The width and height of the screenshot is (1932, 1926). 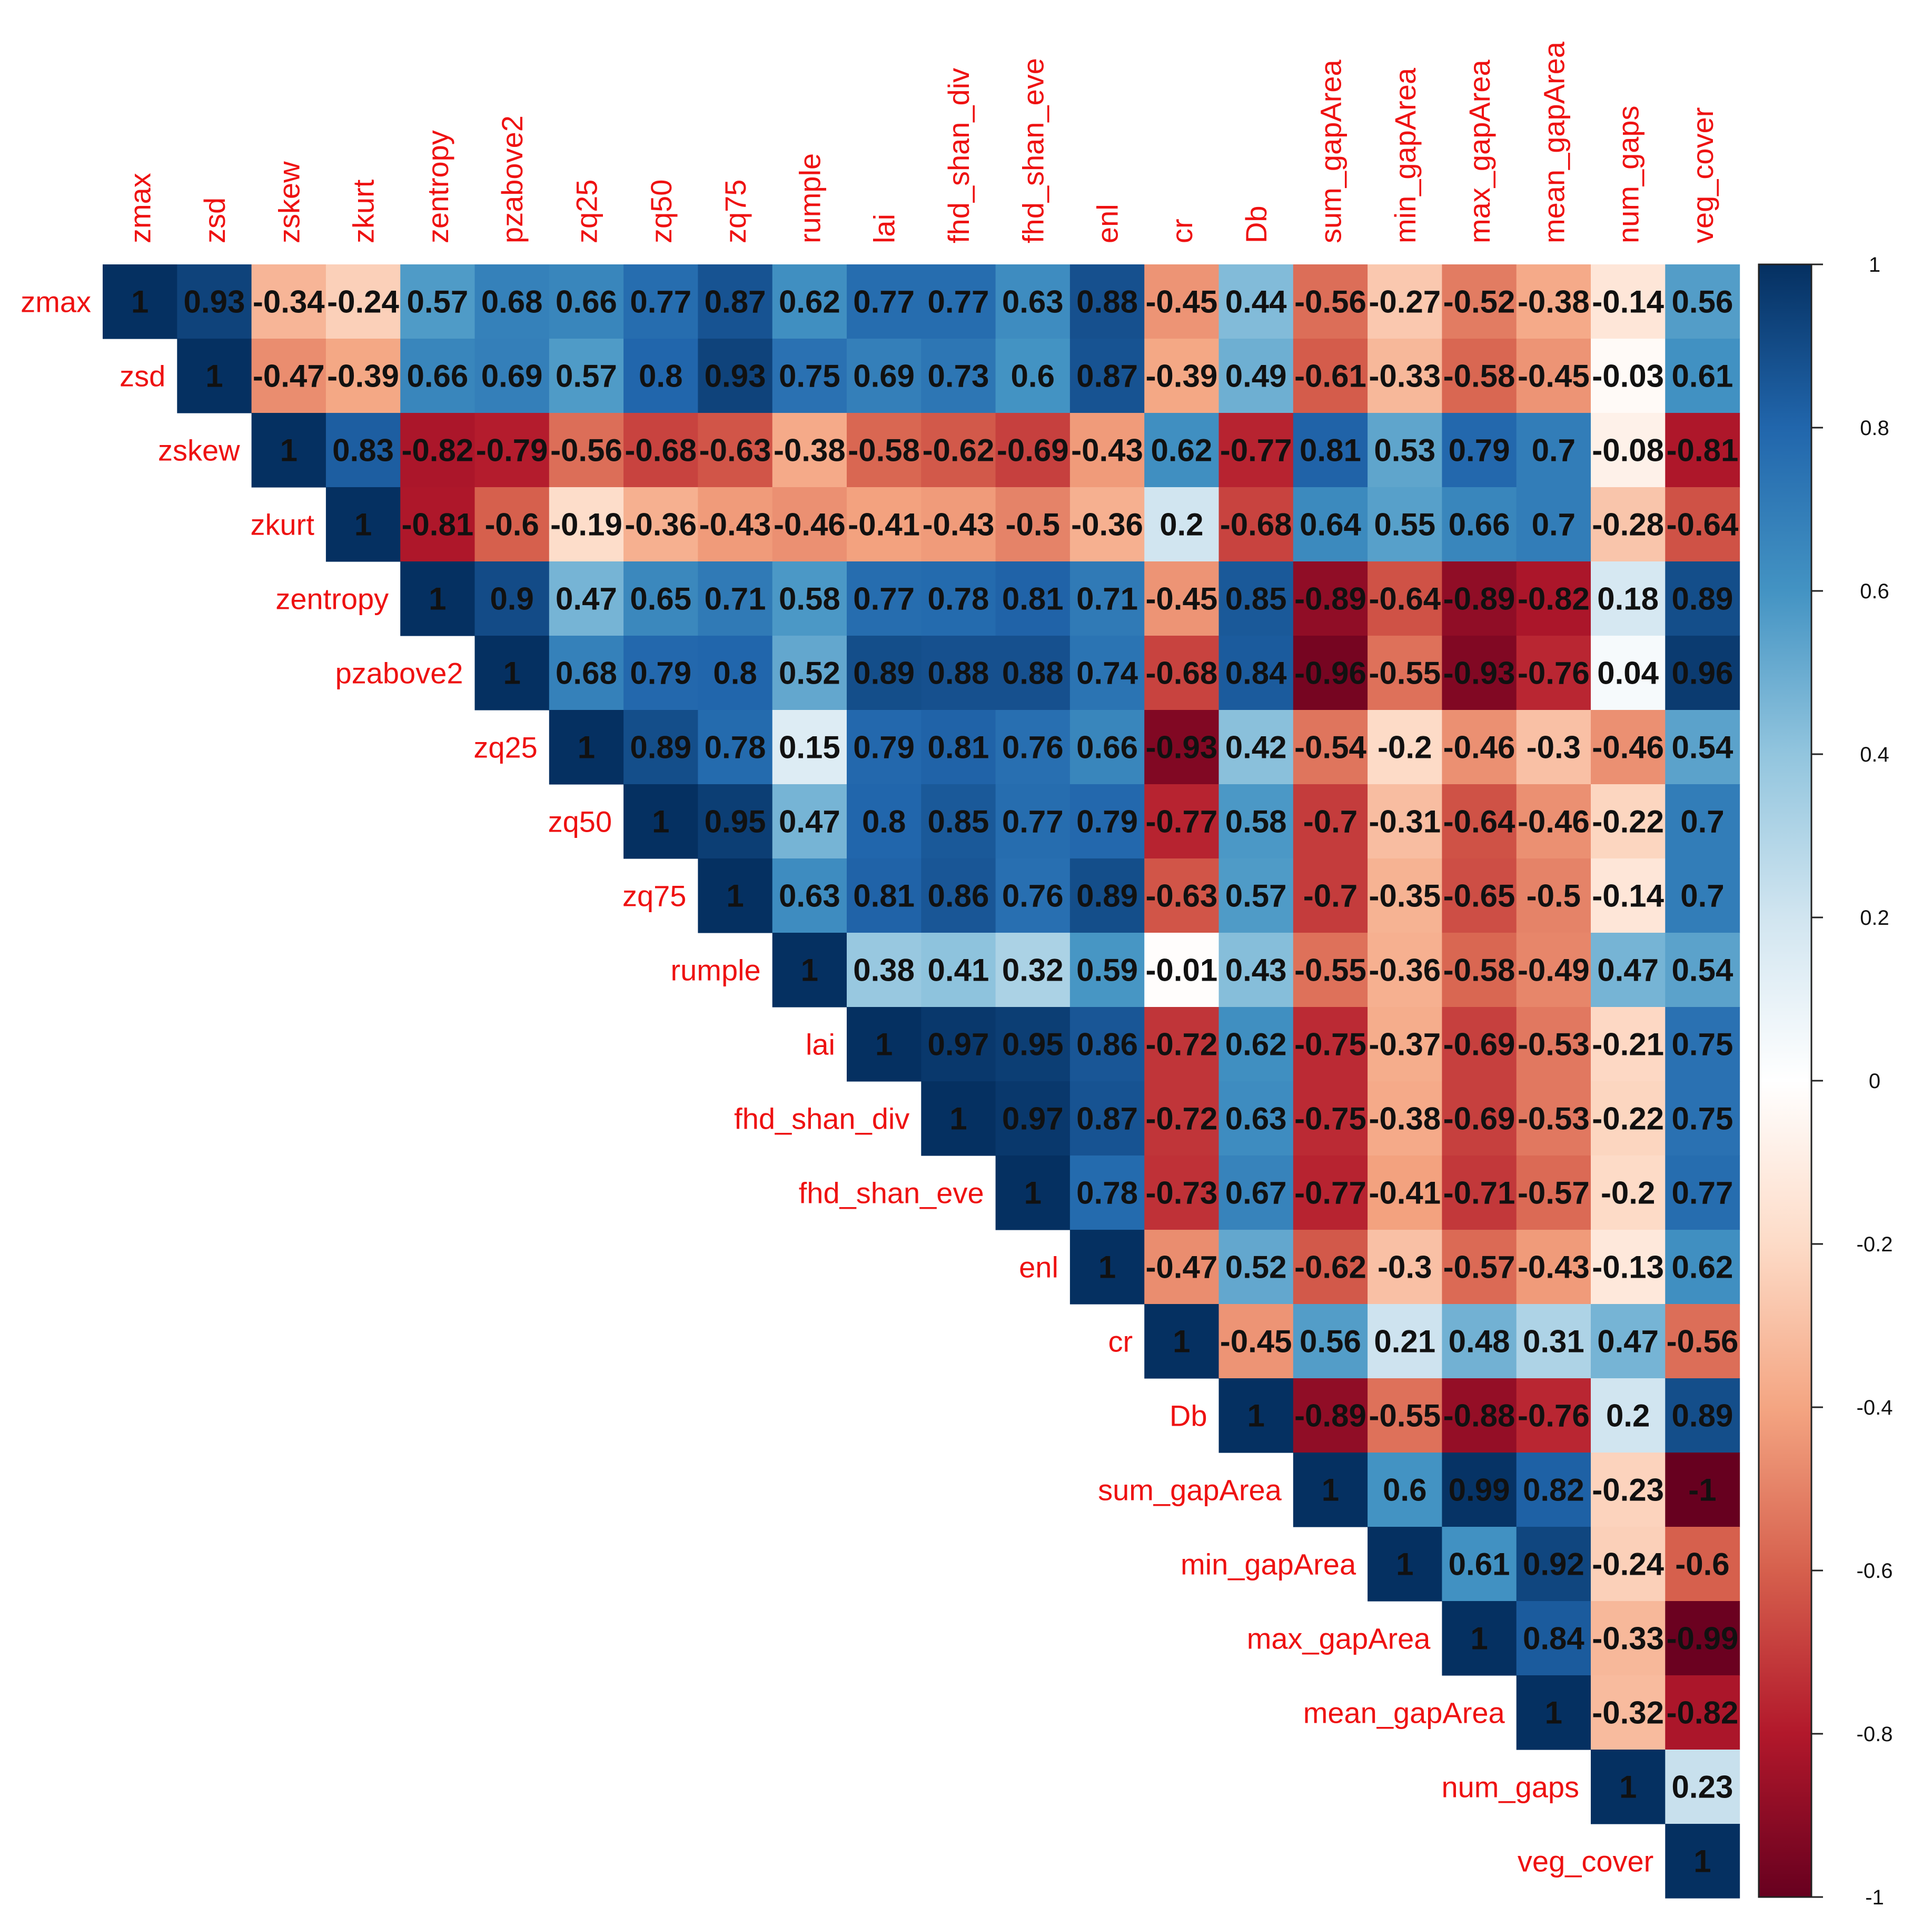 I want to click on cell-value: -0.41, so click(x=884, y=525).